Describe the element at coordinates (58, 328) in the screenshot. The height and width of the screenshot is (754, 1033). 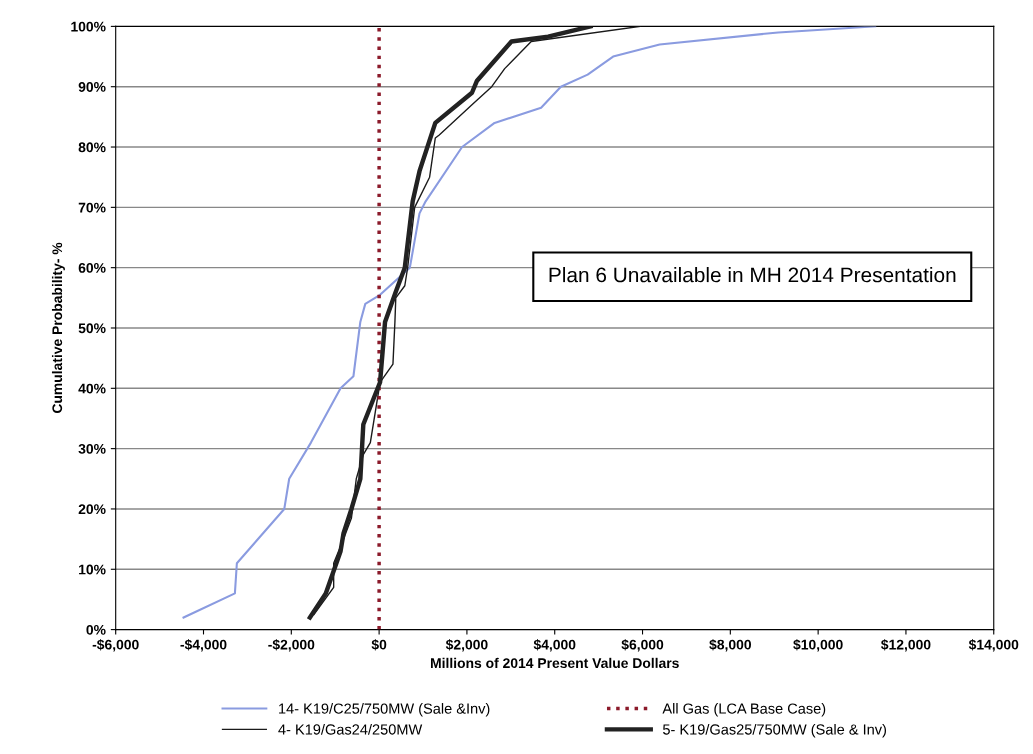
I see `y-axis-title: Cumulative Probability- %` at that location.